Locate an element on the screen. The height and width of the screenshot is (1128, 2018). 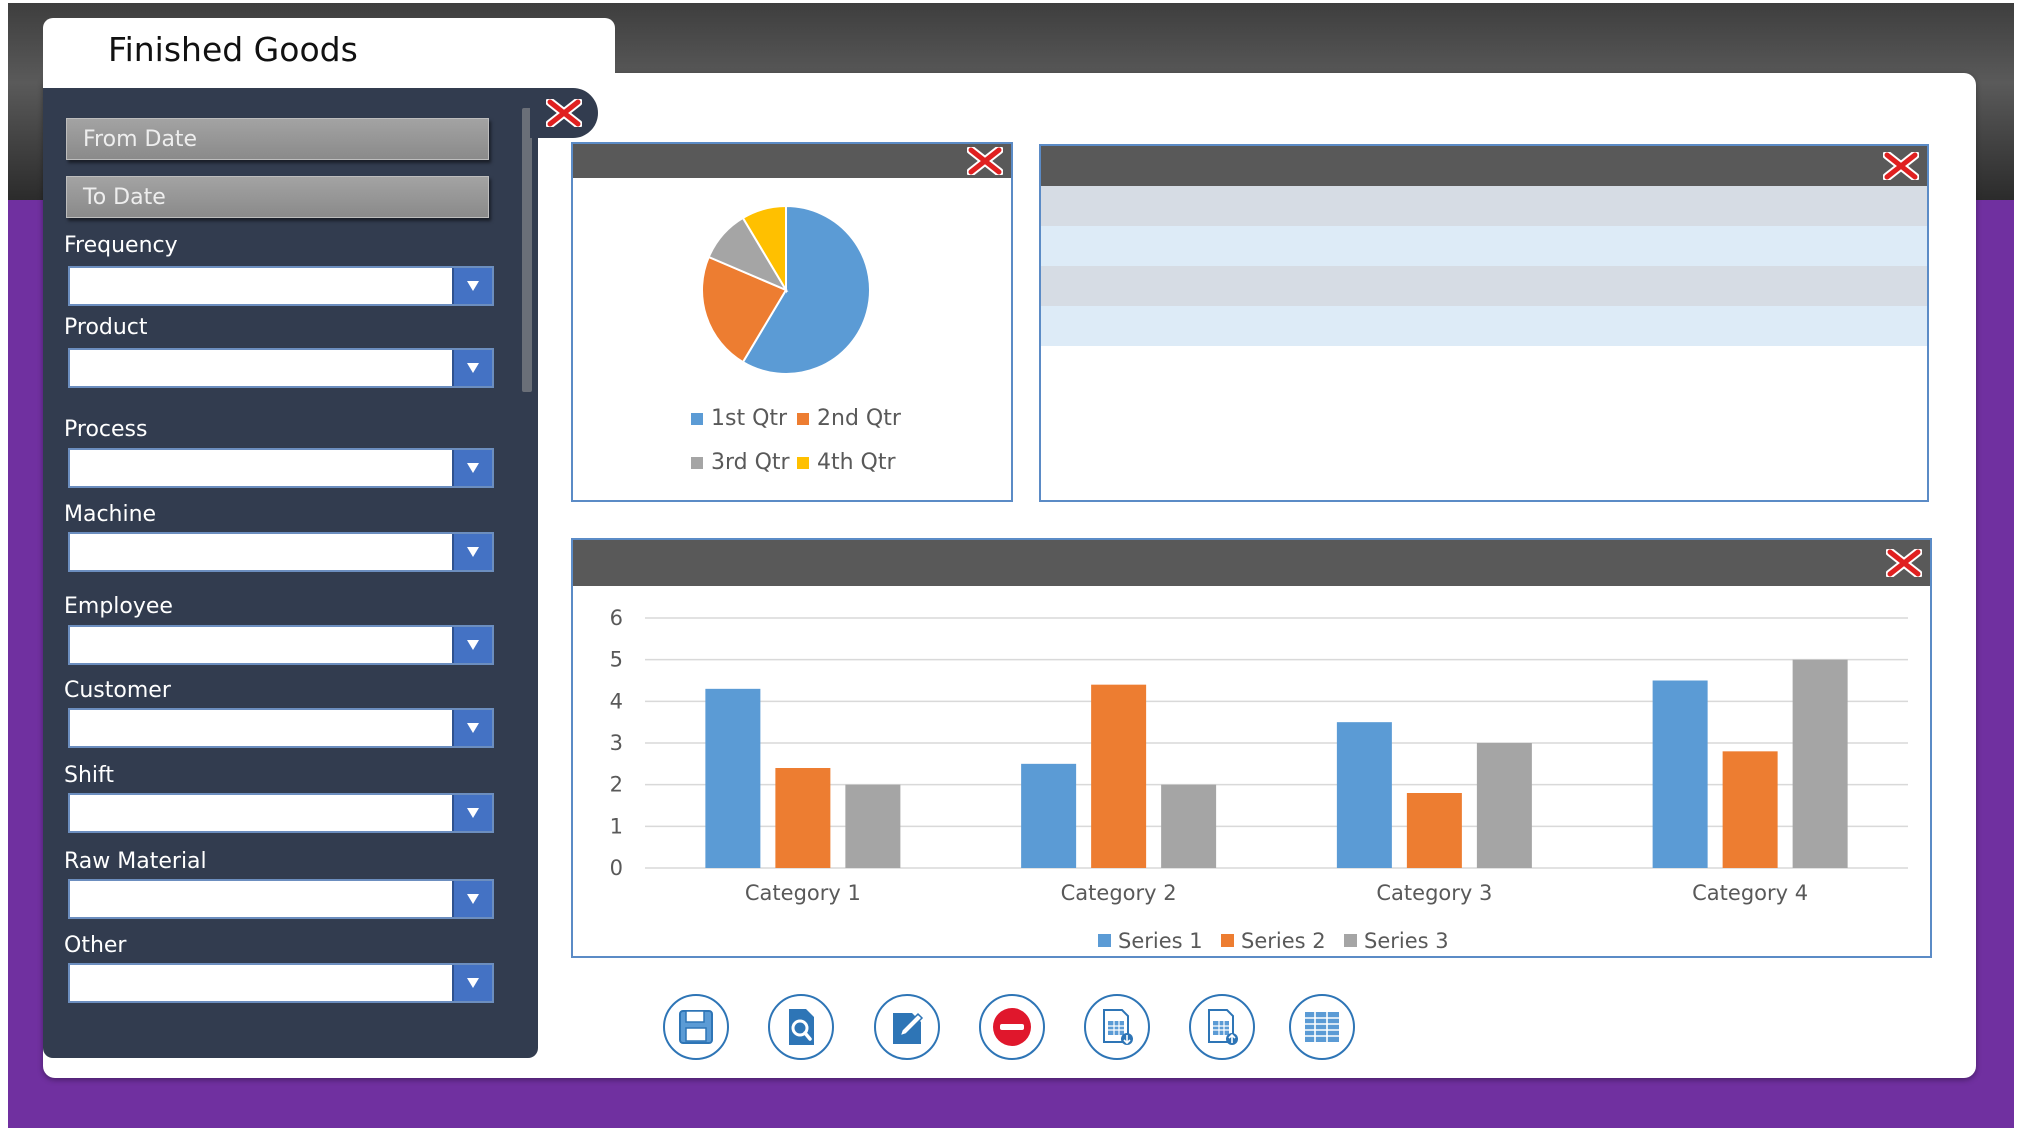
pie-chart-panel: 1st Qtr 2nd Qtr 3rd Qtr 4th Qtr is located at coordinates (792, 322).